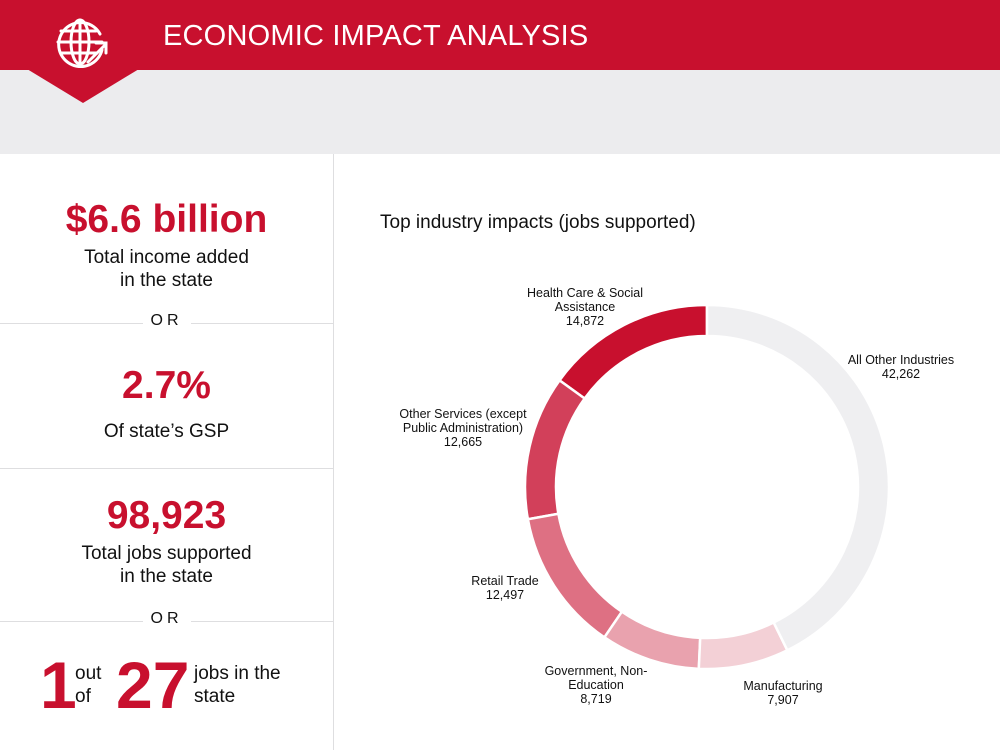 This screenshot has width=1000, height=750. I want to click on ratio-out-of: out of, so click(88, 685).